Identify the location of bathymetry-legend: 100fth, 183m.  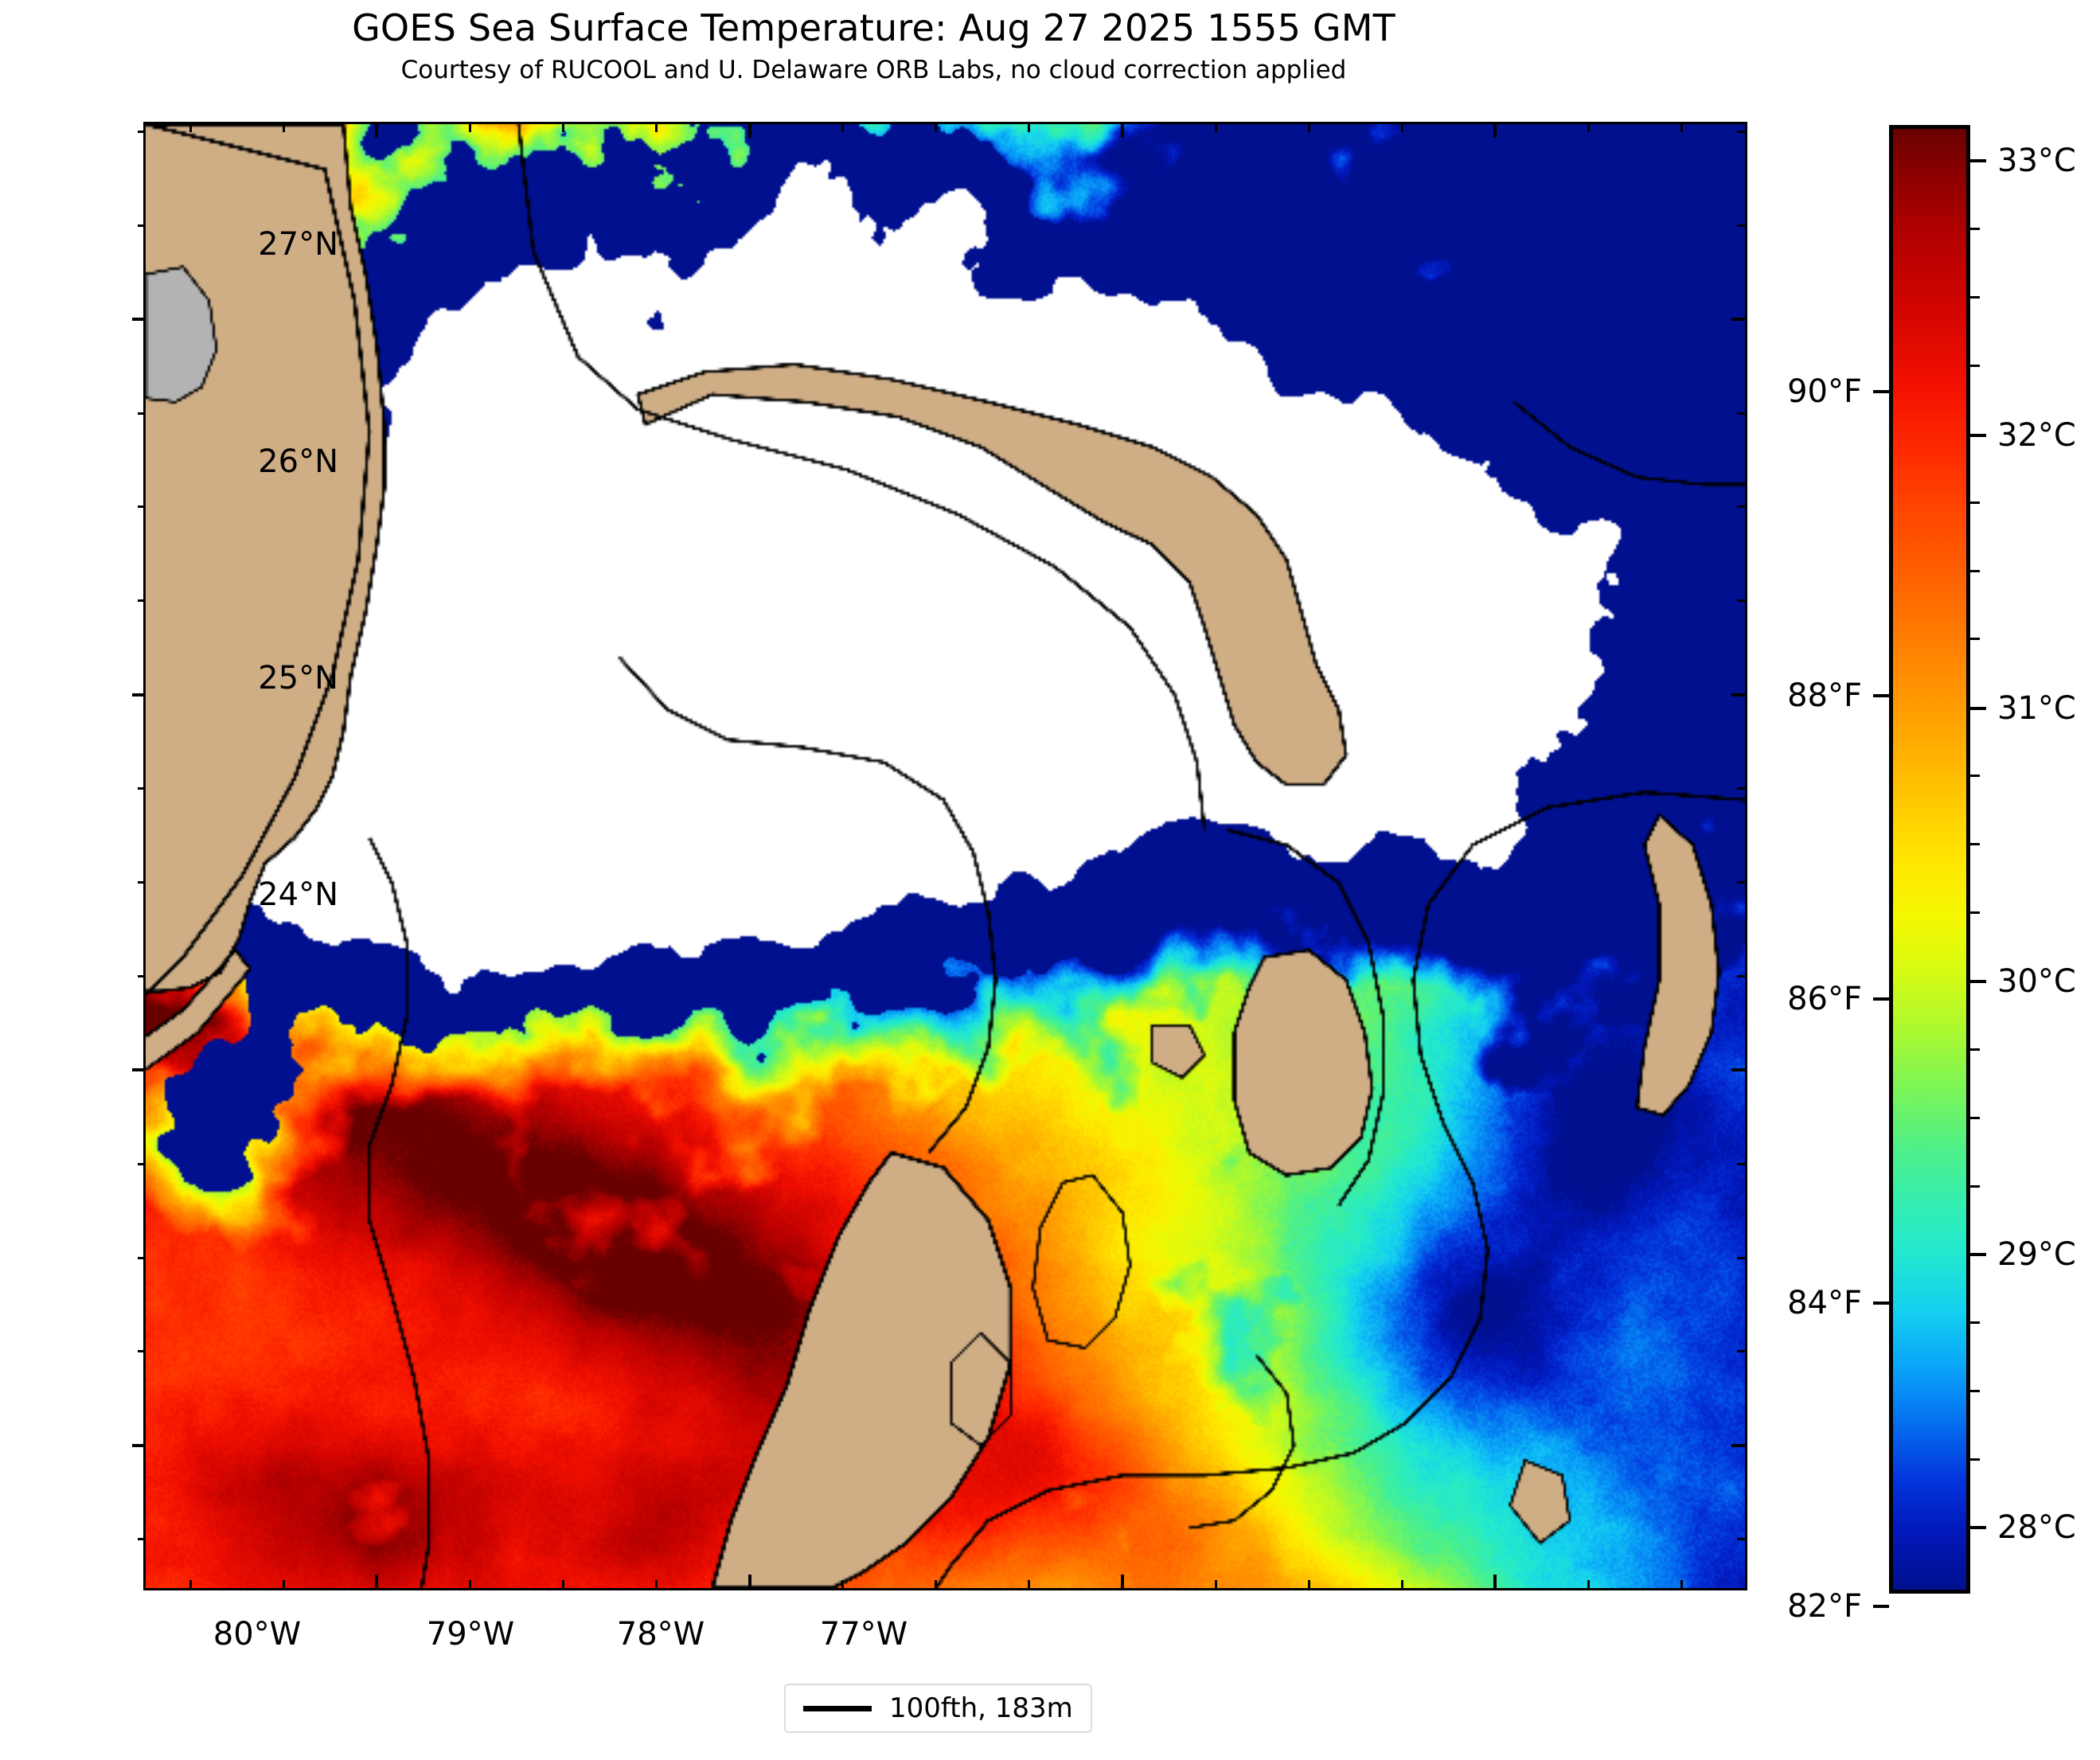
(938, 1709).